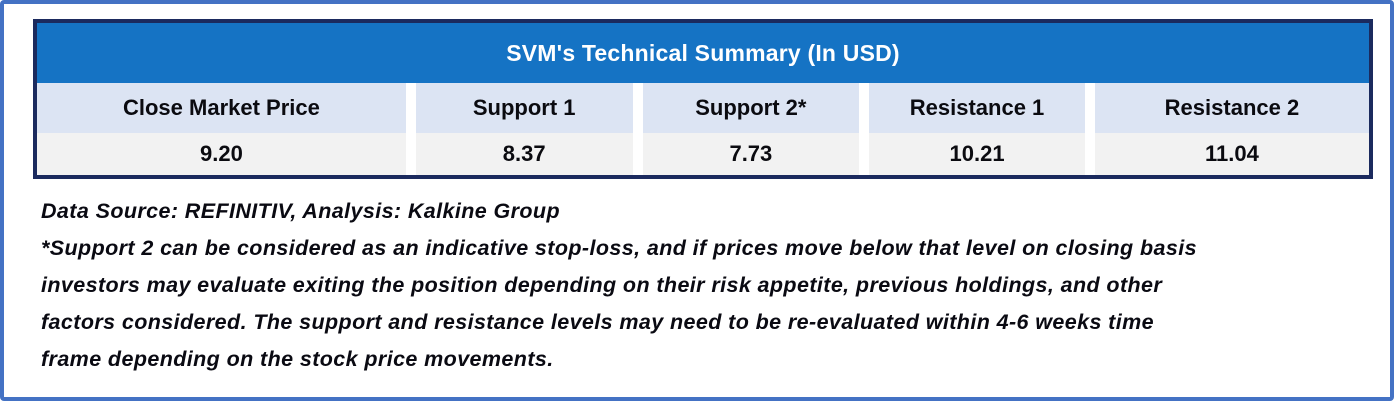  I want to click on table-title: SVM's Technical Summary (In USD), so click(703, 53).